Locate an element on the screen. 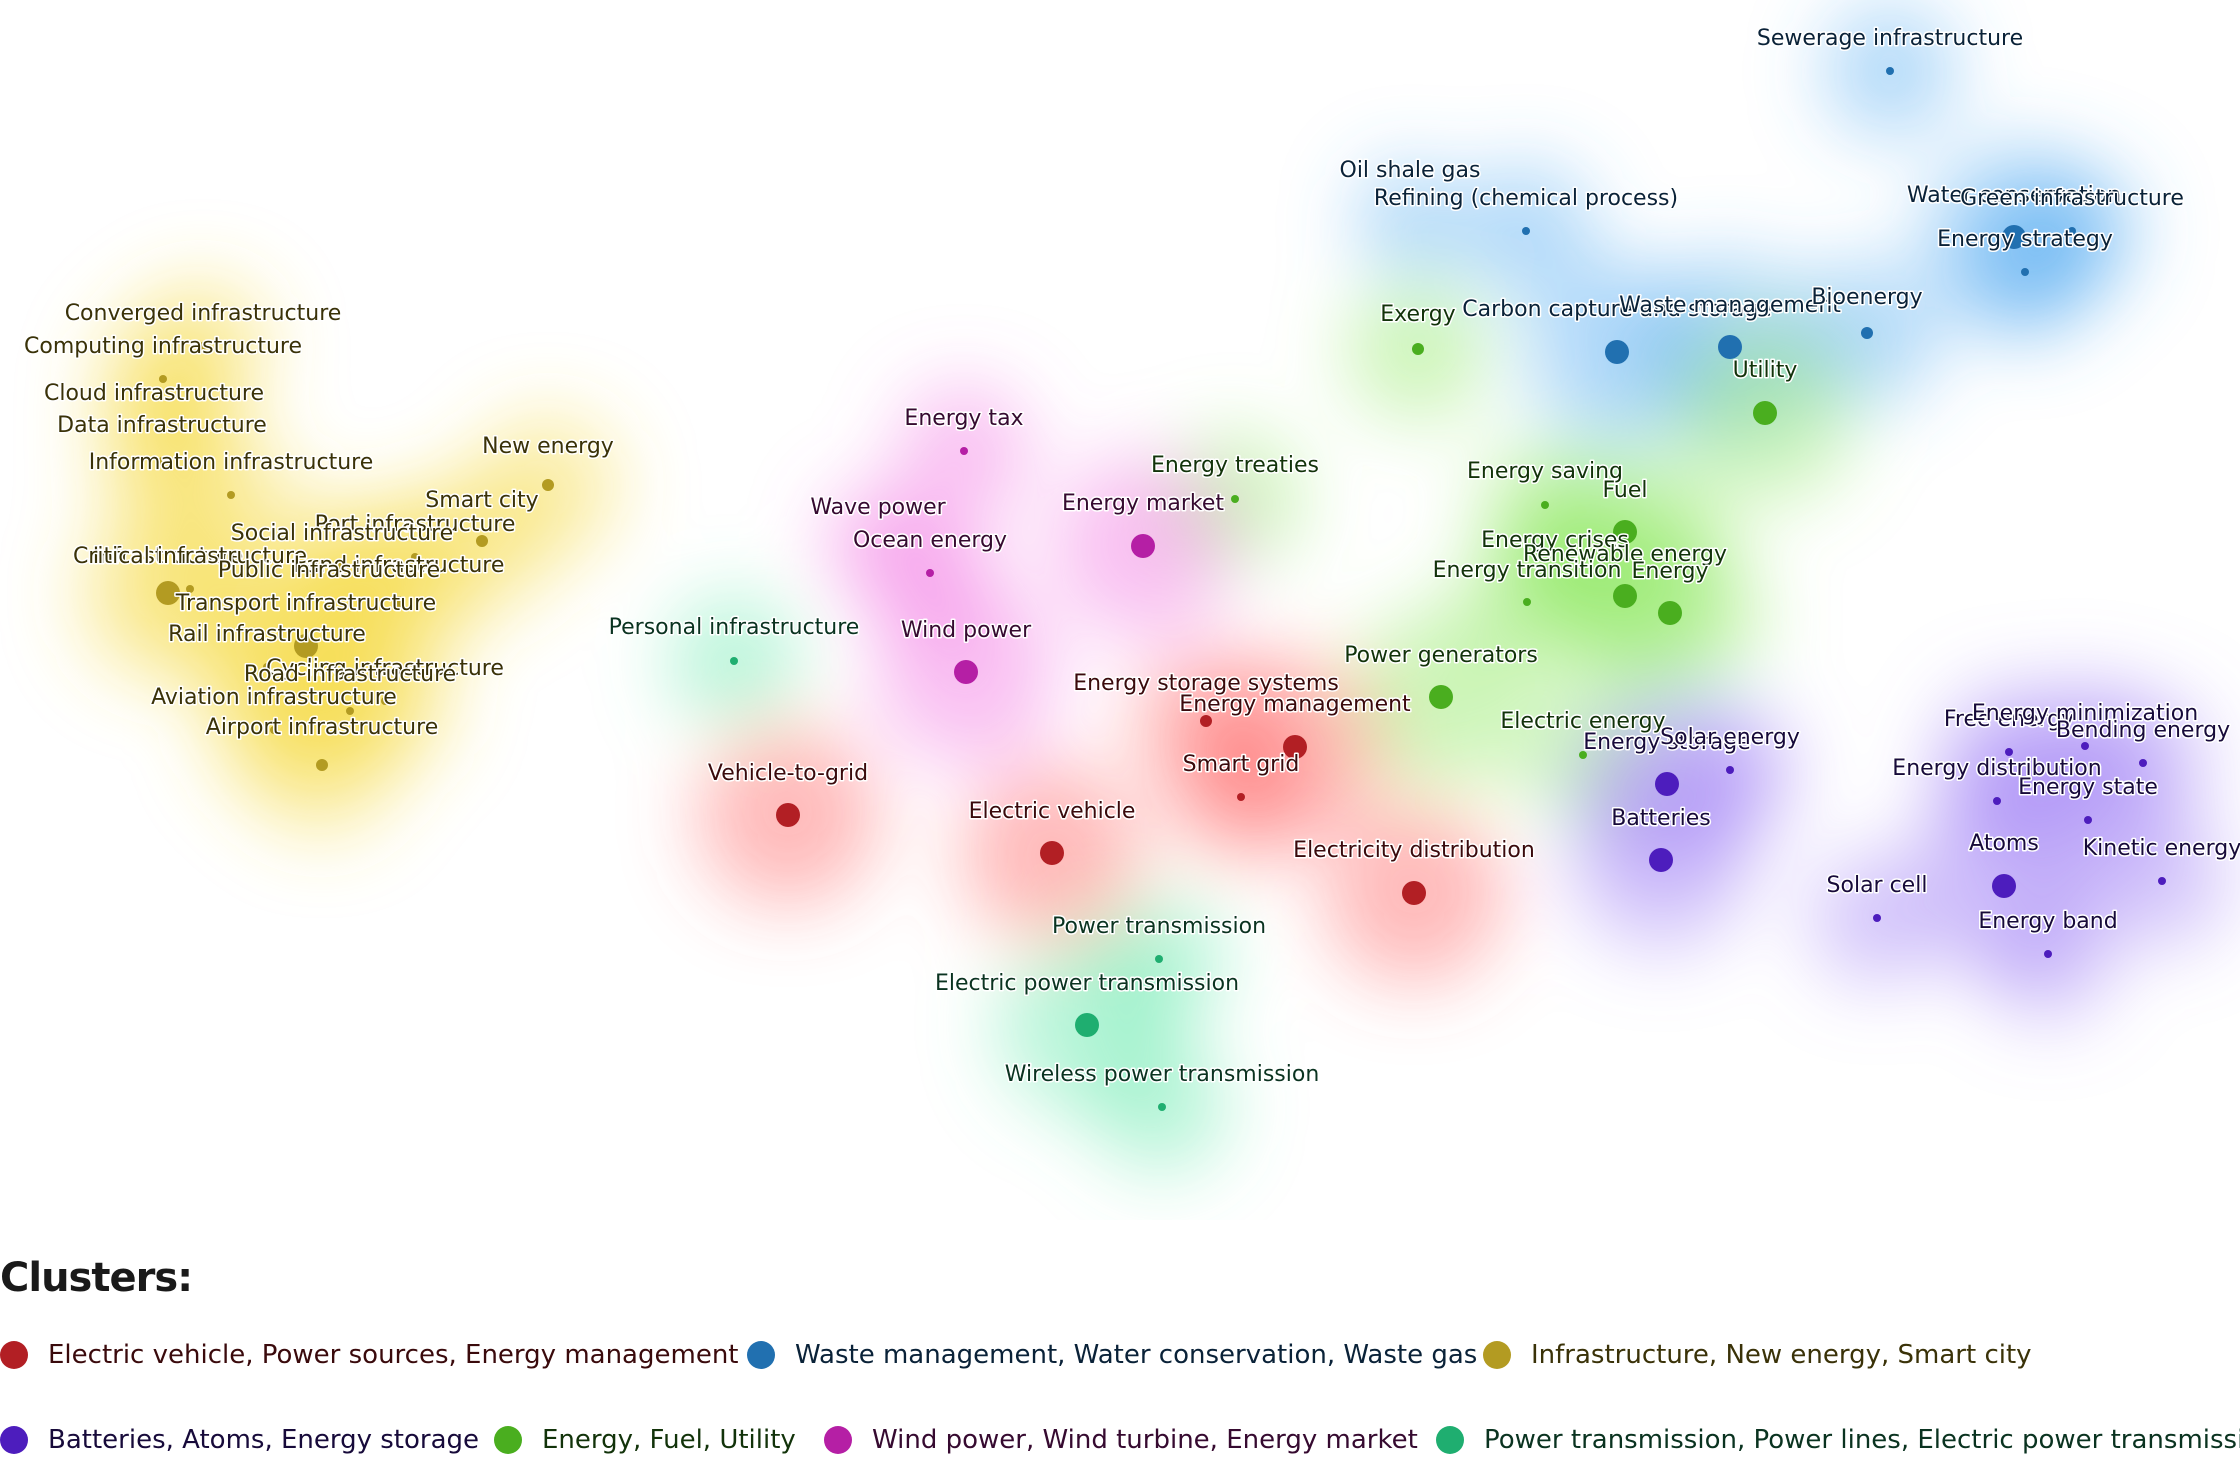  node-label-energy-storage-systems: Energy storage systems is located at coordinates (1206, 683).